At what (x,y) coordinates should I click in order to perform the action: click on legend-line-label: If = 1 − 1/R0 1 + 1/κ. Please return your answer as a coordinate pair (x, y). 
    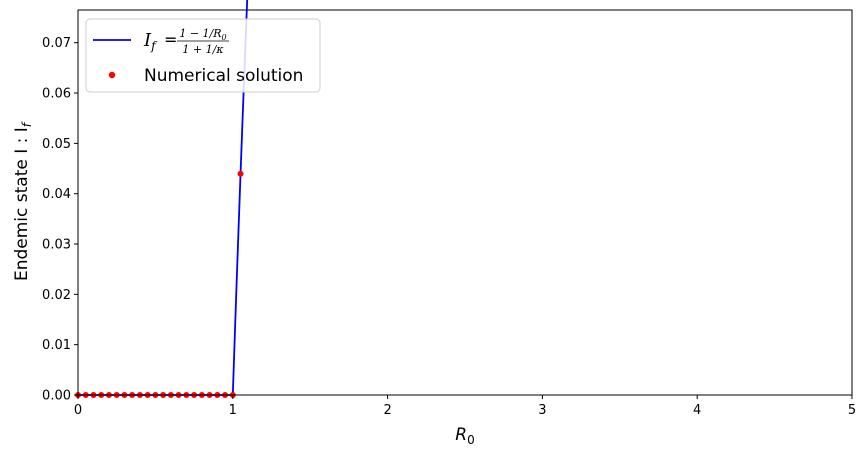
    Looking at the image, I should click on (186, 41).